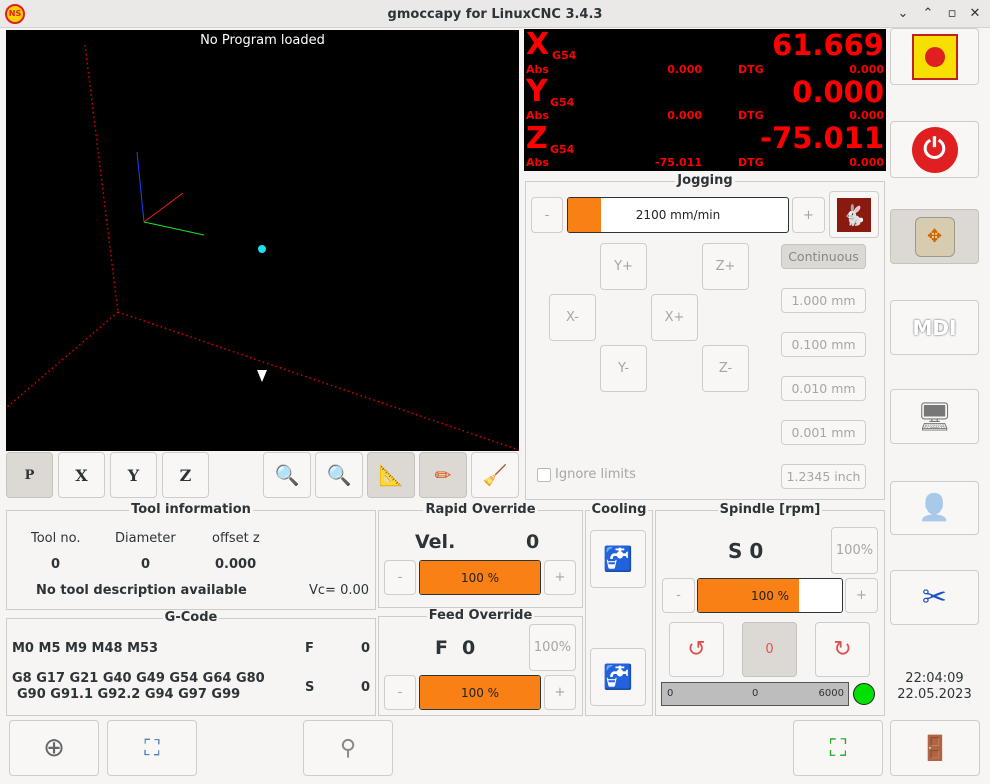 This screenshot has height=784, width=990. I want to click on spindle-forward-button: ↺, so click(696, 649).